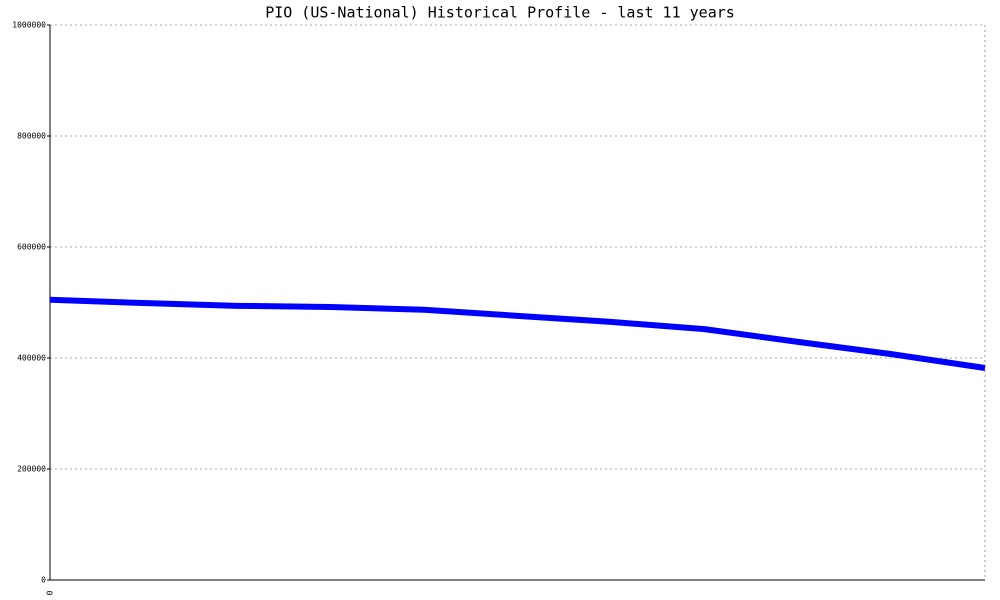  I want to click on y-tick-label: 600000, so click(31, 247).